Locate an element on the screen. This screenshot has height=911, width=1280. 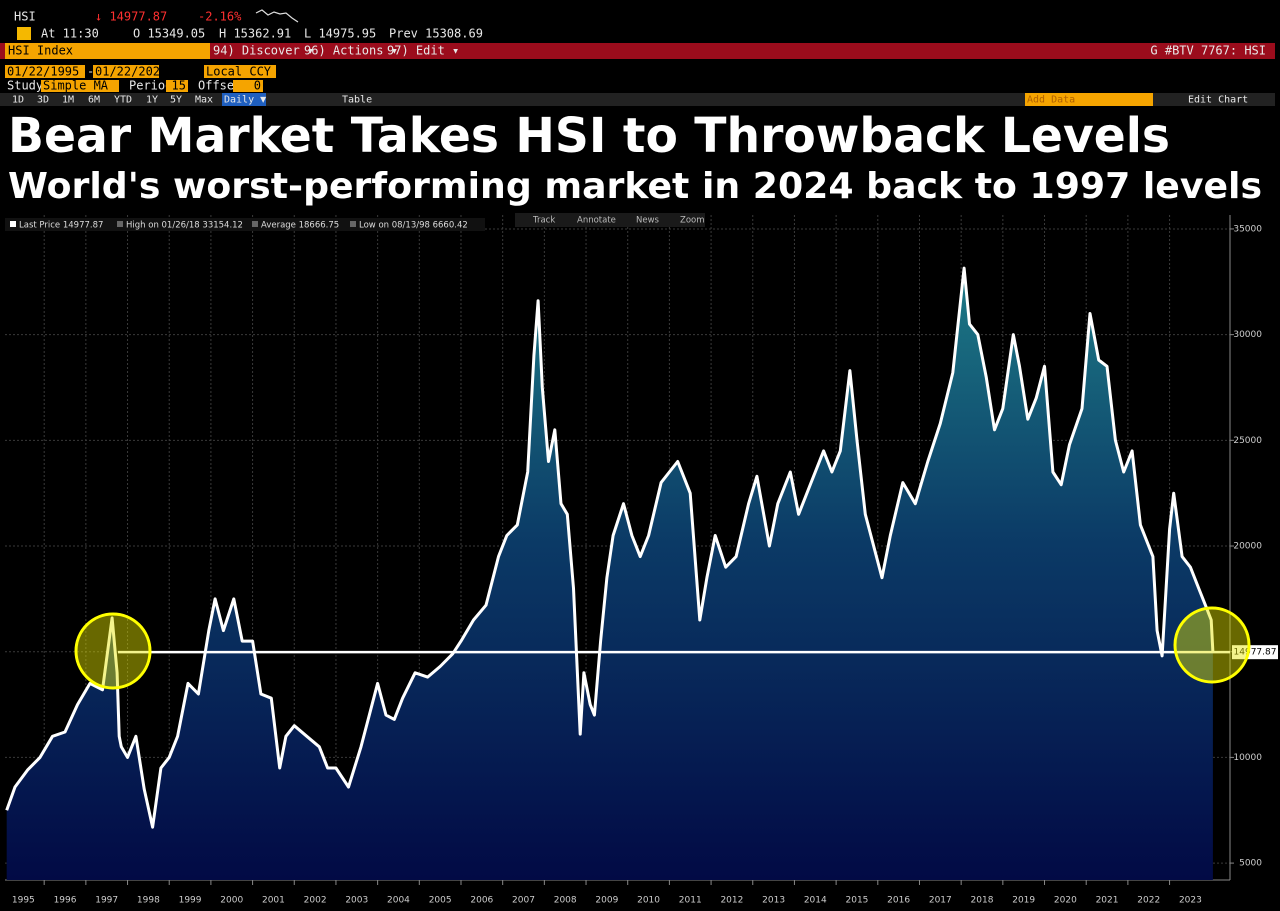
time: At 11:30 is located at coordinates (70, 34).